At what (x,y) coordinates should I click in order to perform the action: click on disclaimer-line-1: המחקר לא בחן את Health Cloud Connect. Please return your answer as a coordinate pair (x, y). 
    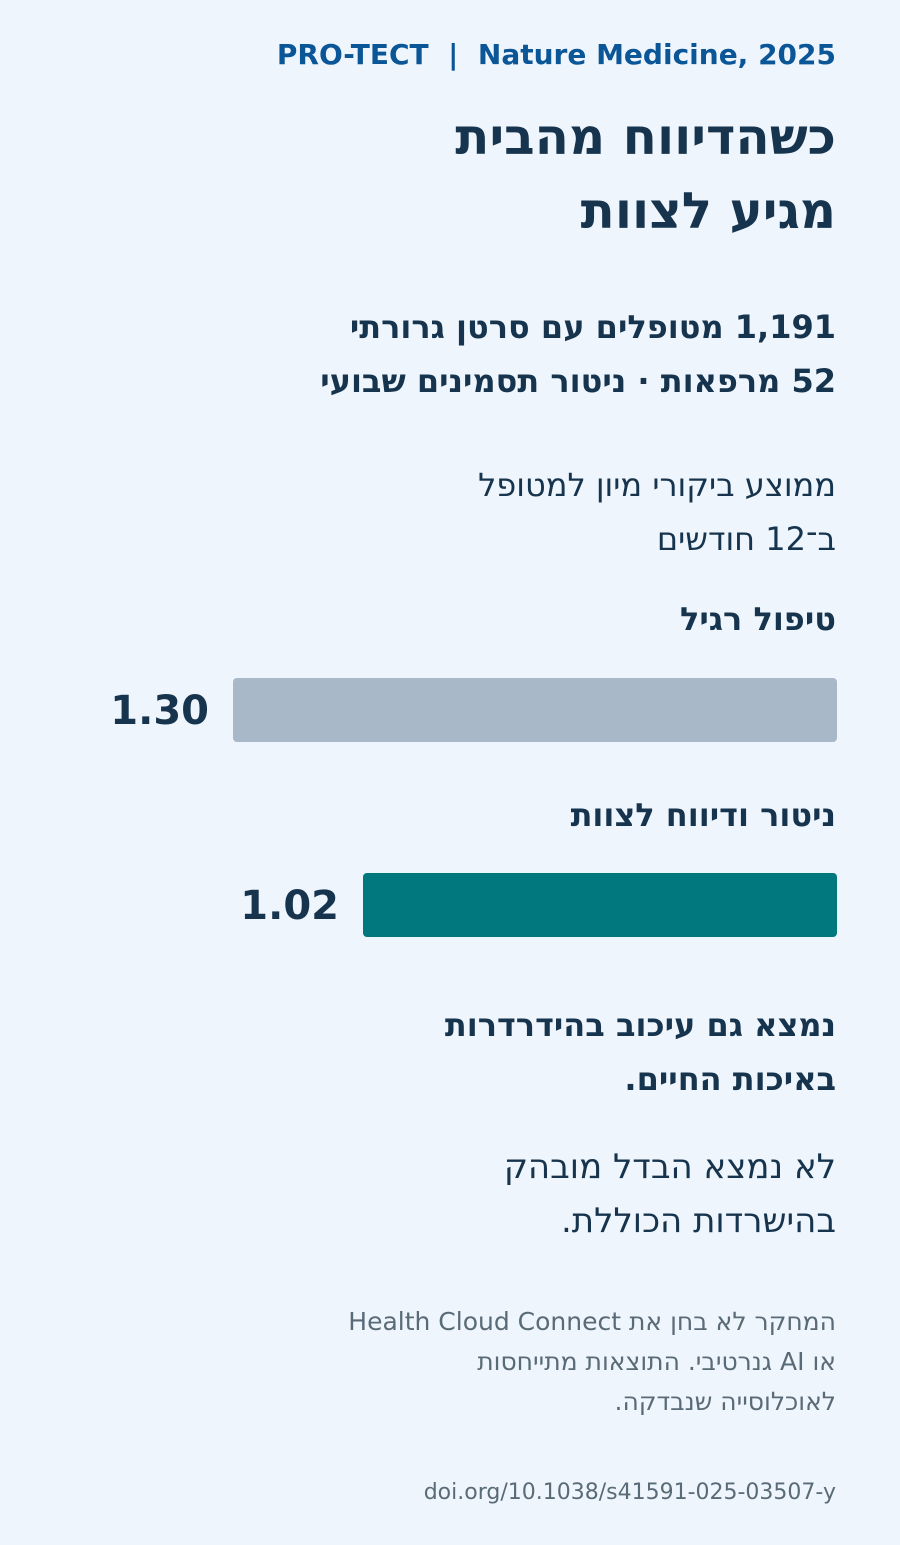
    Looking at the image, I should click on (592, 1321).